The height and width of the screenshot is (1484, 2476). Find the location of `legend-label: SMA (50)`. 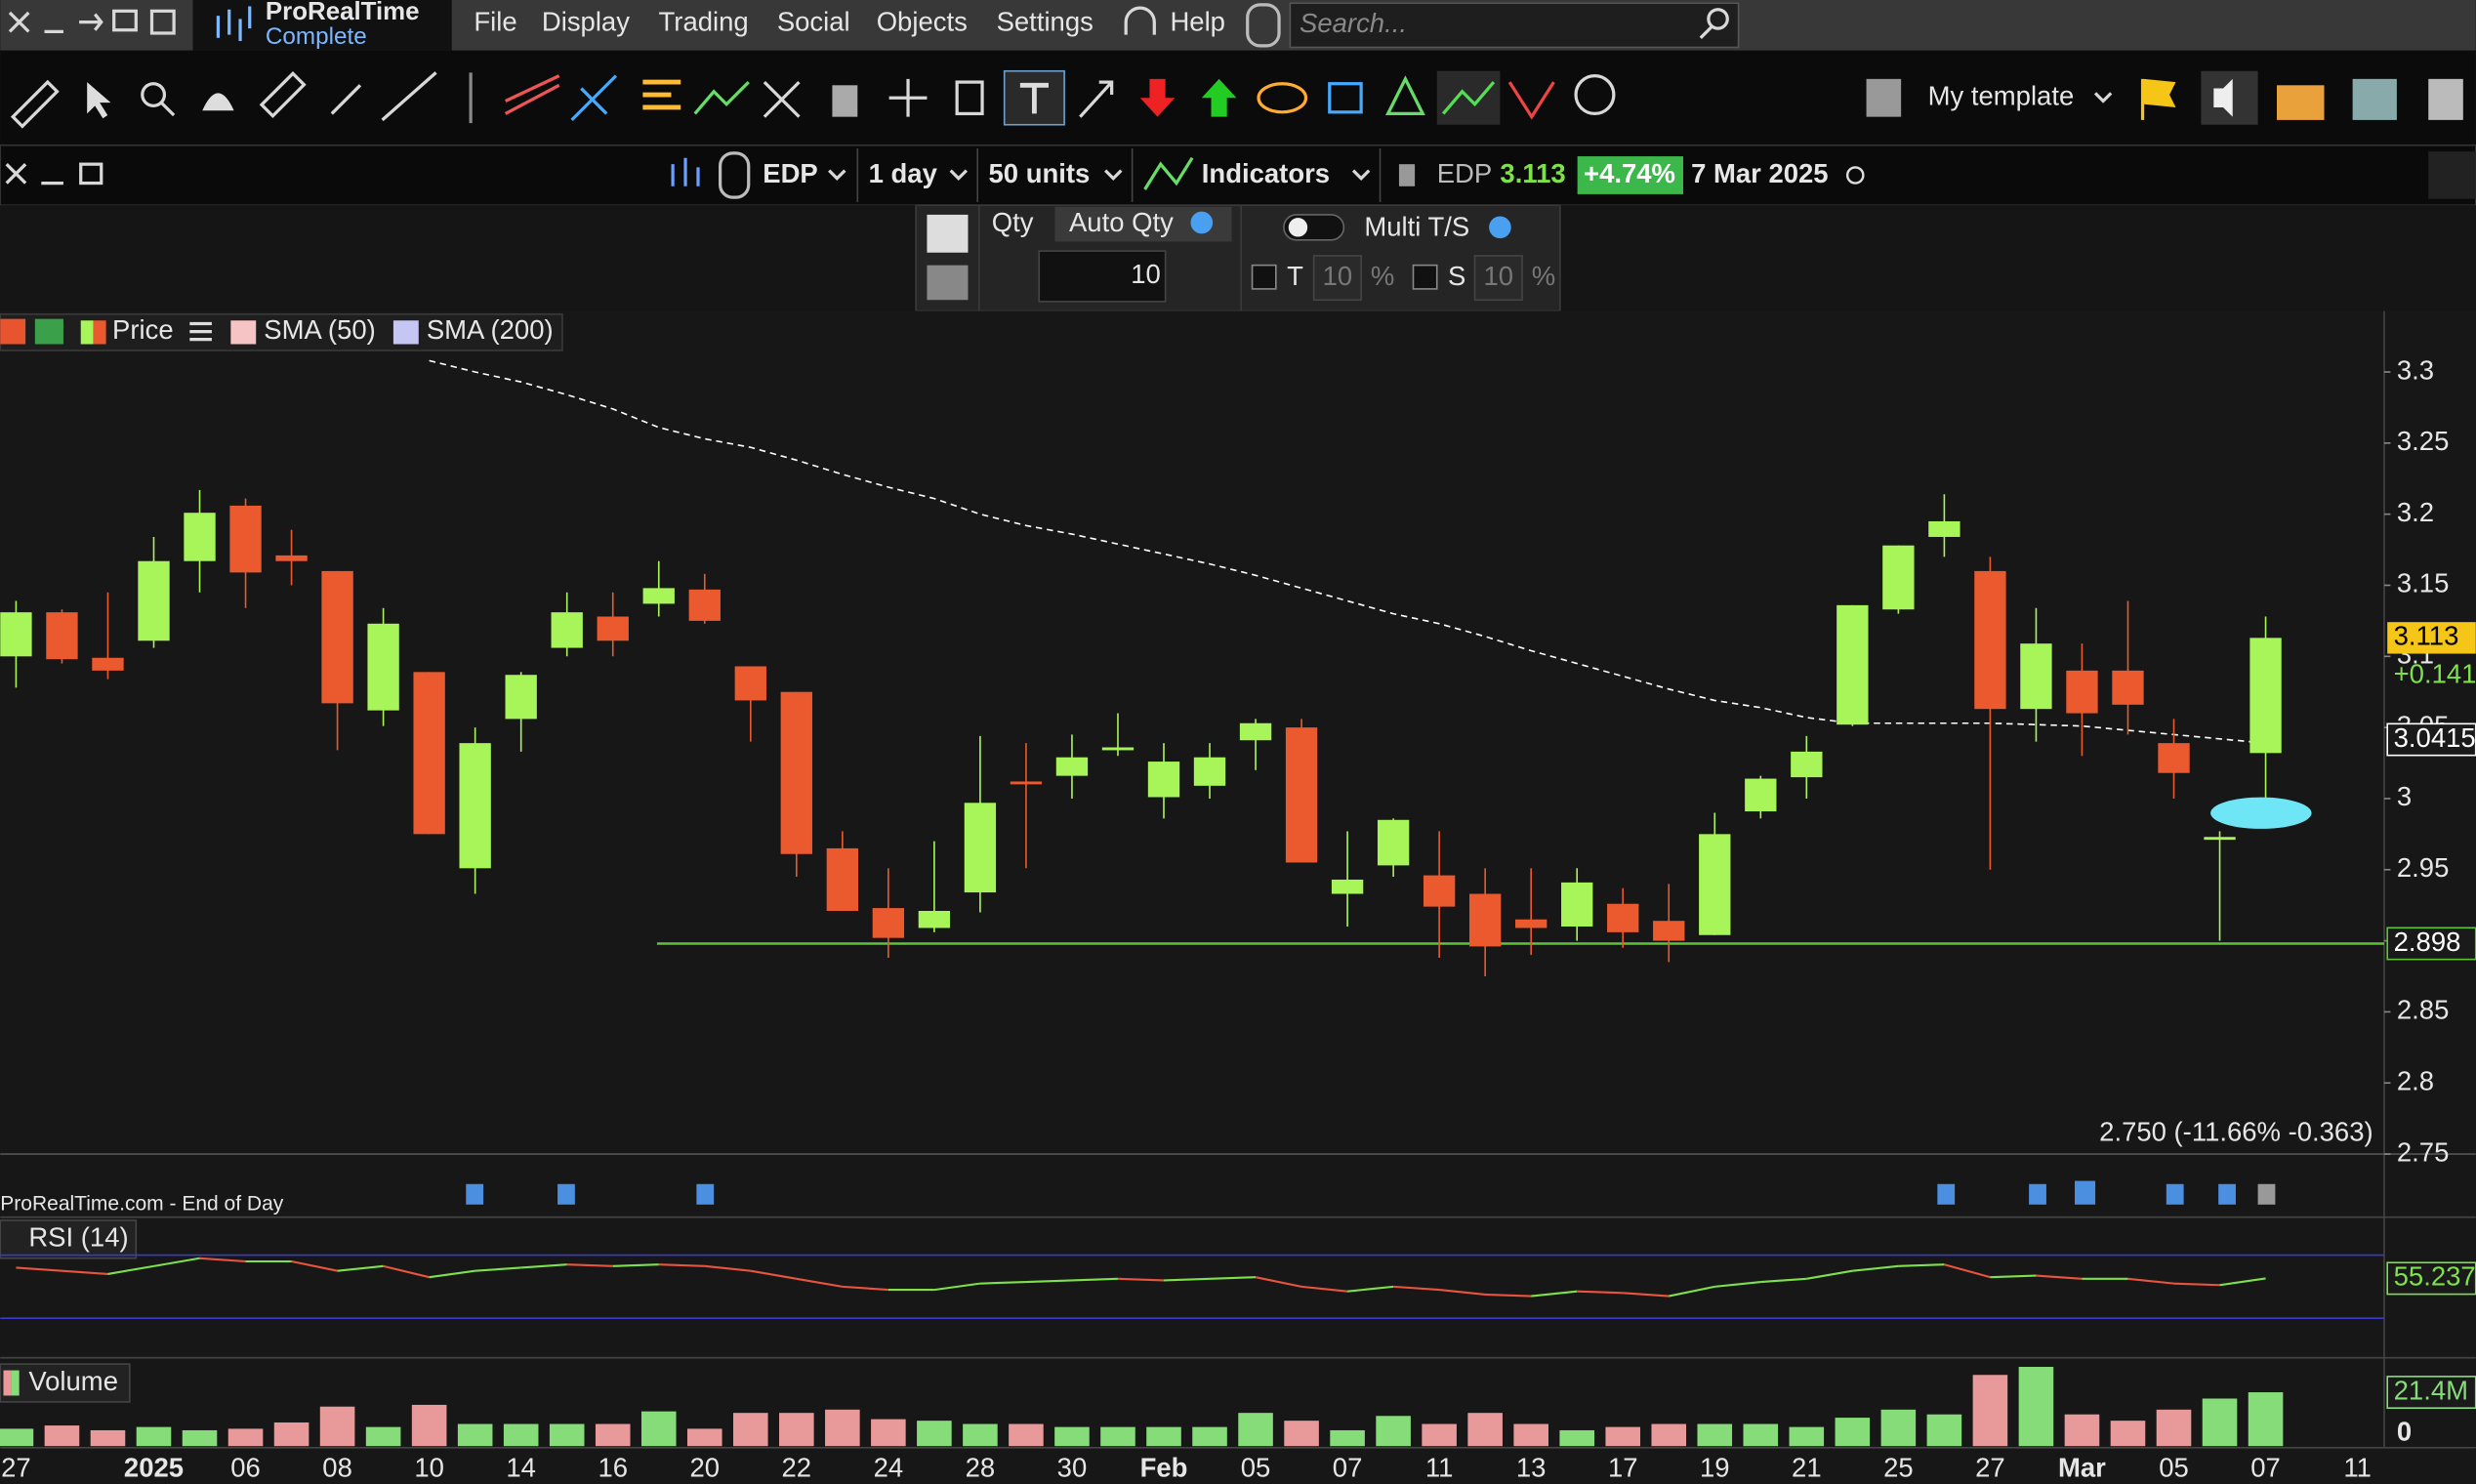

legend-label: SMA (50) is located at coordinates (319, 329).